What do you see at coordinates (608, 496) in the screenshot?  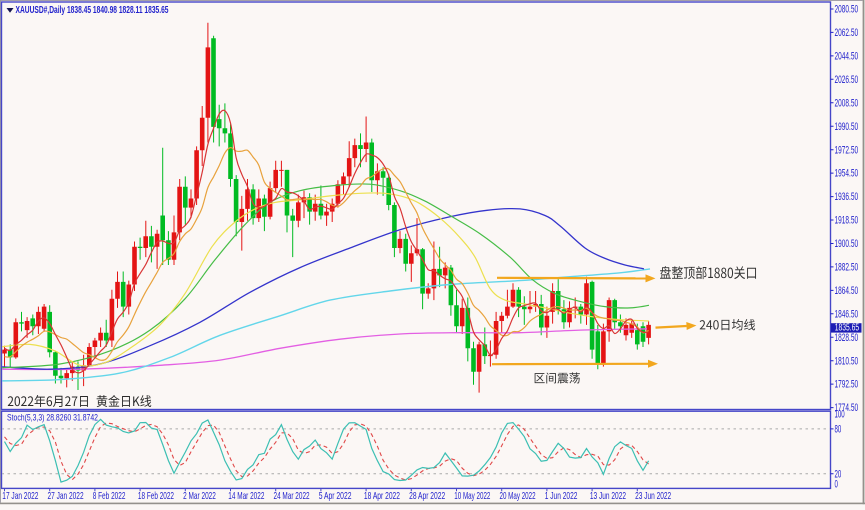 I see `svg-text: 13 Jun 2022` at bounding box center [608, 496].